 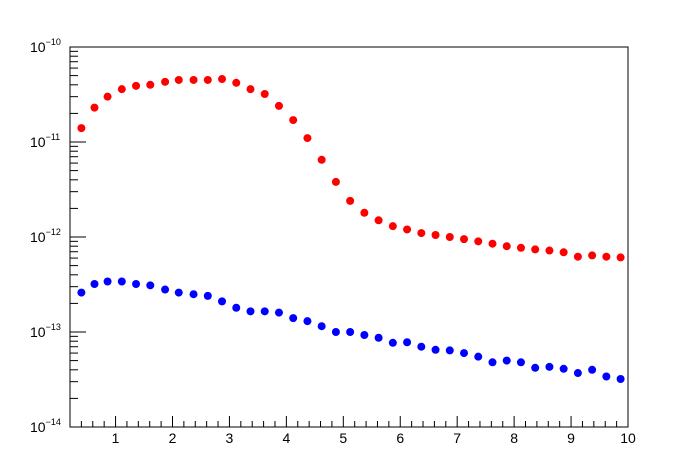 What do you see at coordinates (45, 426) in the screenshot?
I see `y-tick-label: 10−14` at bounding box center [45, 426].